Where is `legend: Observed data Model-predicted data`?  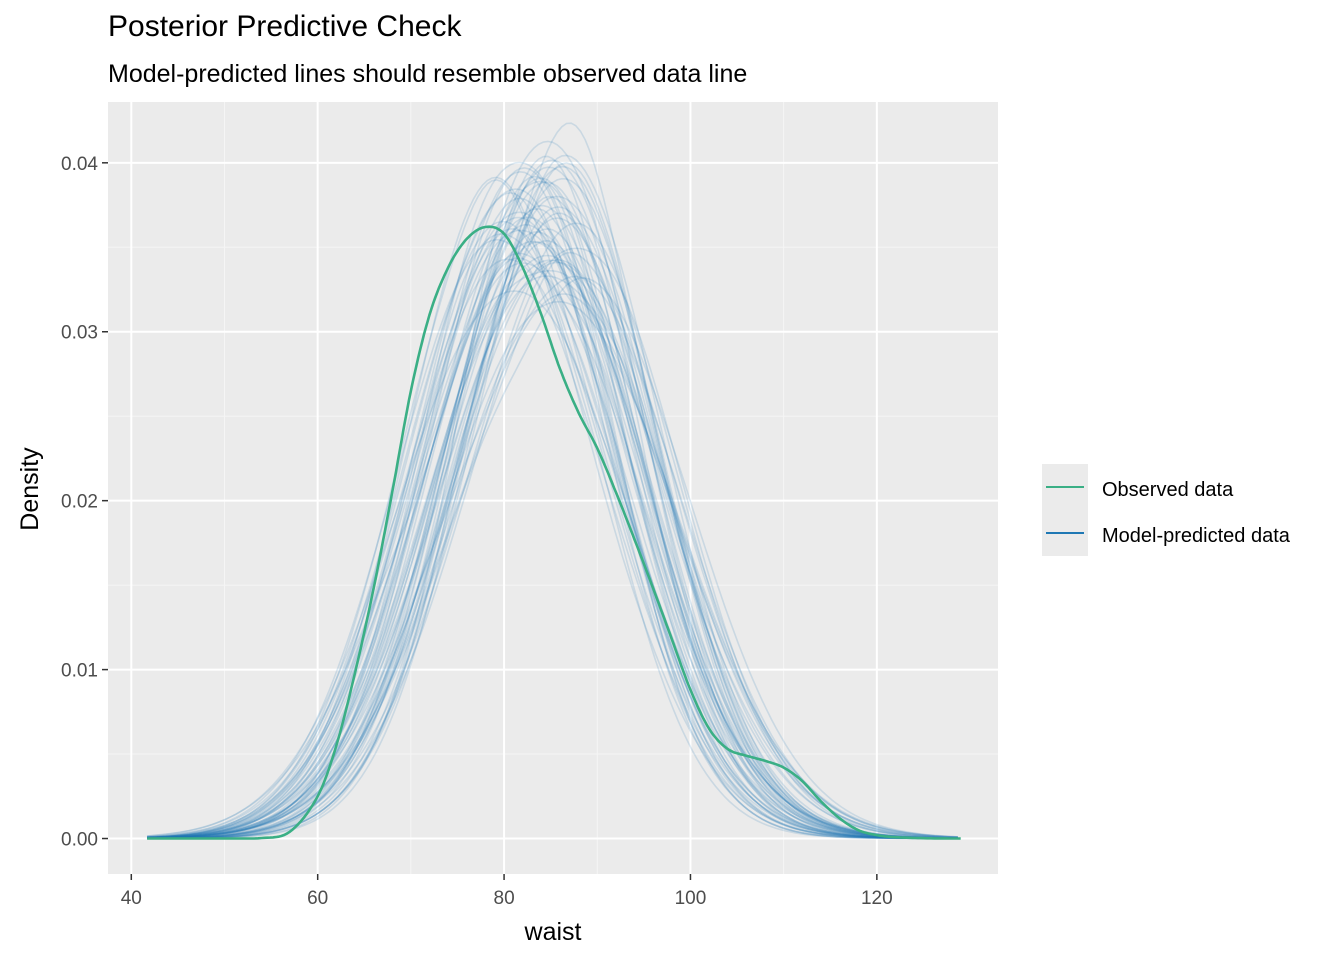 legend: Observed data Model-predicted data is located at coordinates (1166, 510).